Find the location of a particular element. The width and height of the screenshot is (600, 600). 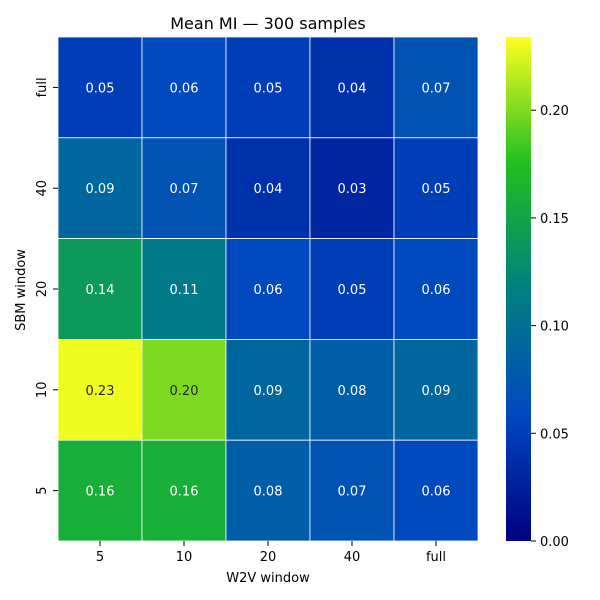

cell-value-label: 0.20 is located at coordinates (184, 391).